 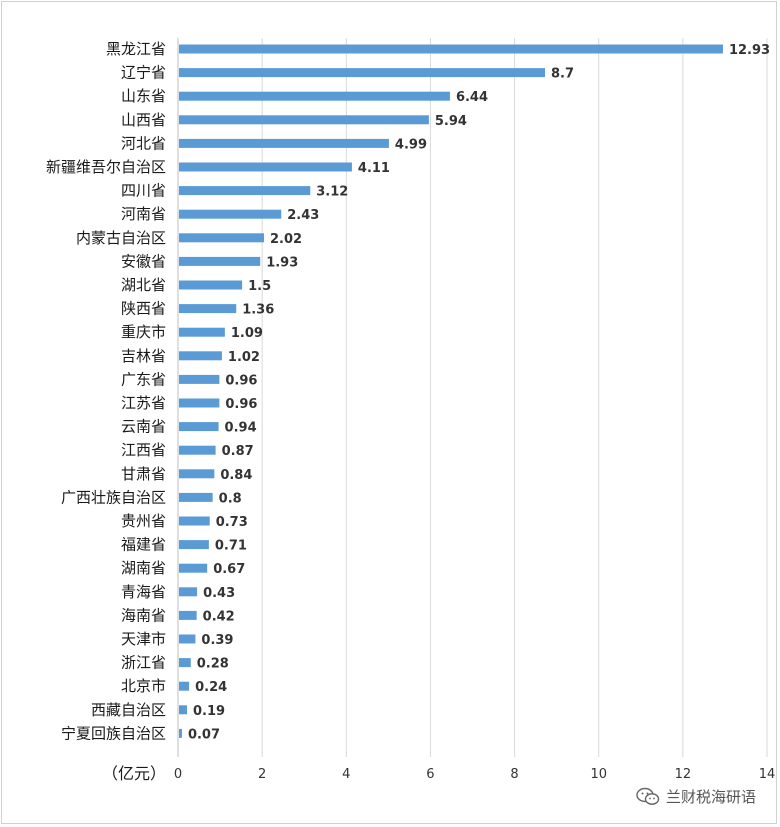 What do you see at coordinates (134, 773) in the screenshot?
I see `x-axis-unit-label: （亿元）` at bounding box center [134, 773].